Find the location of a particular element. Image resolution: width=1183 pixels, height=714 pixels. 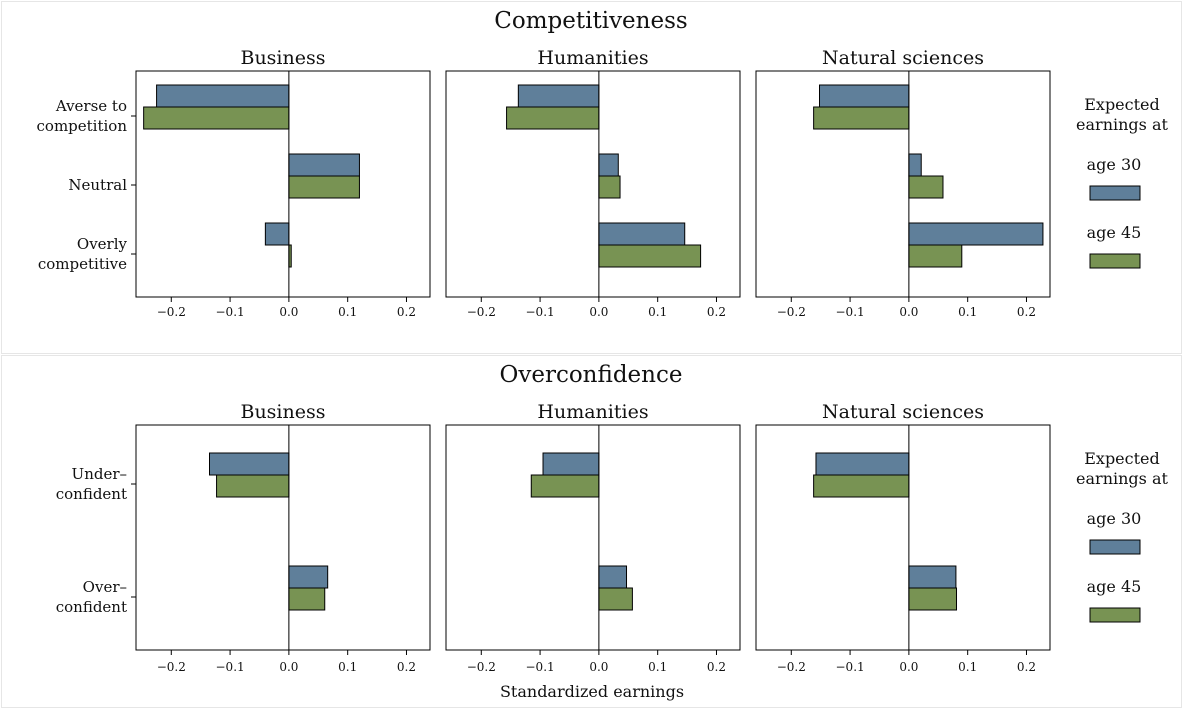

category-label: Under– is located at coordinates (99, 474).